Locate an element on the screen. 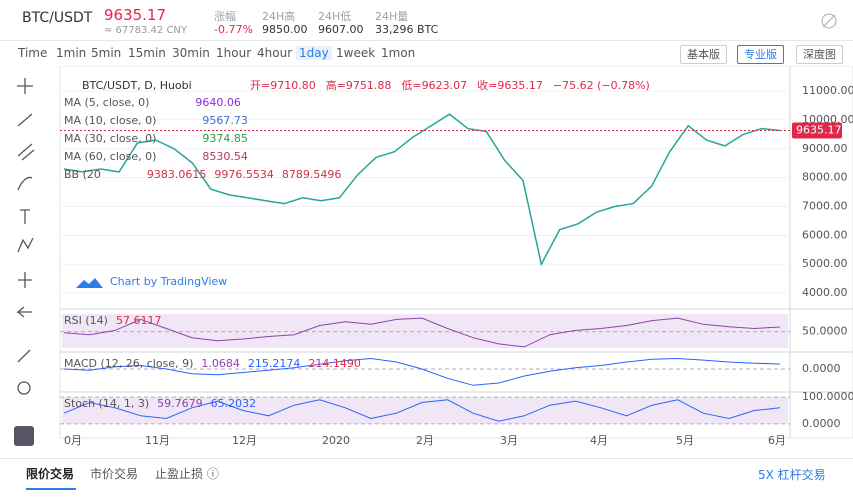  watermark: Chart by TradingView is located at coordinates (168, 281).